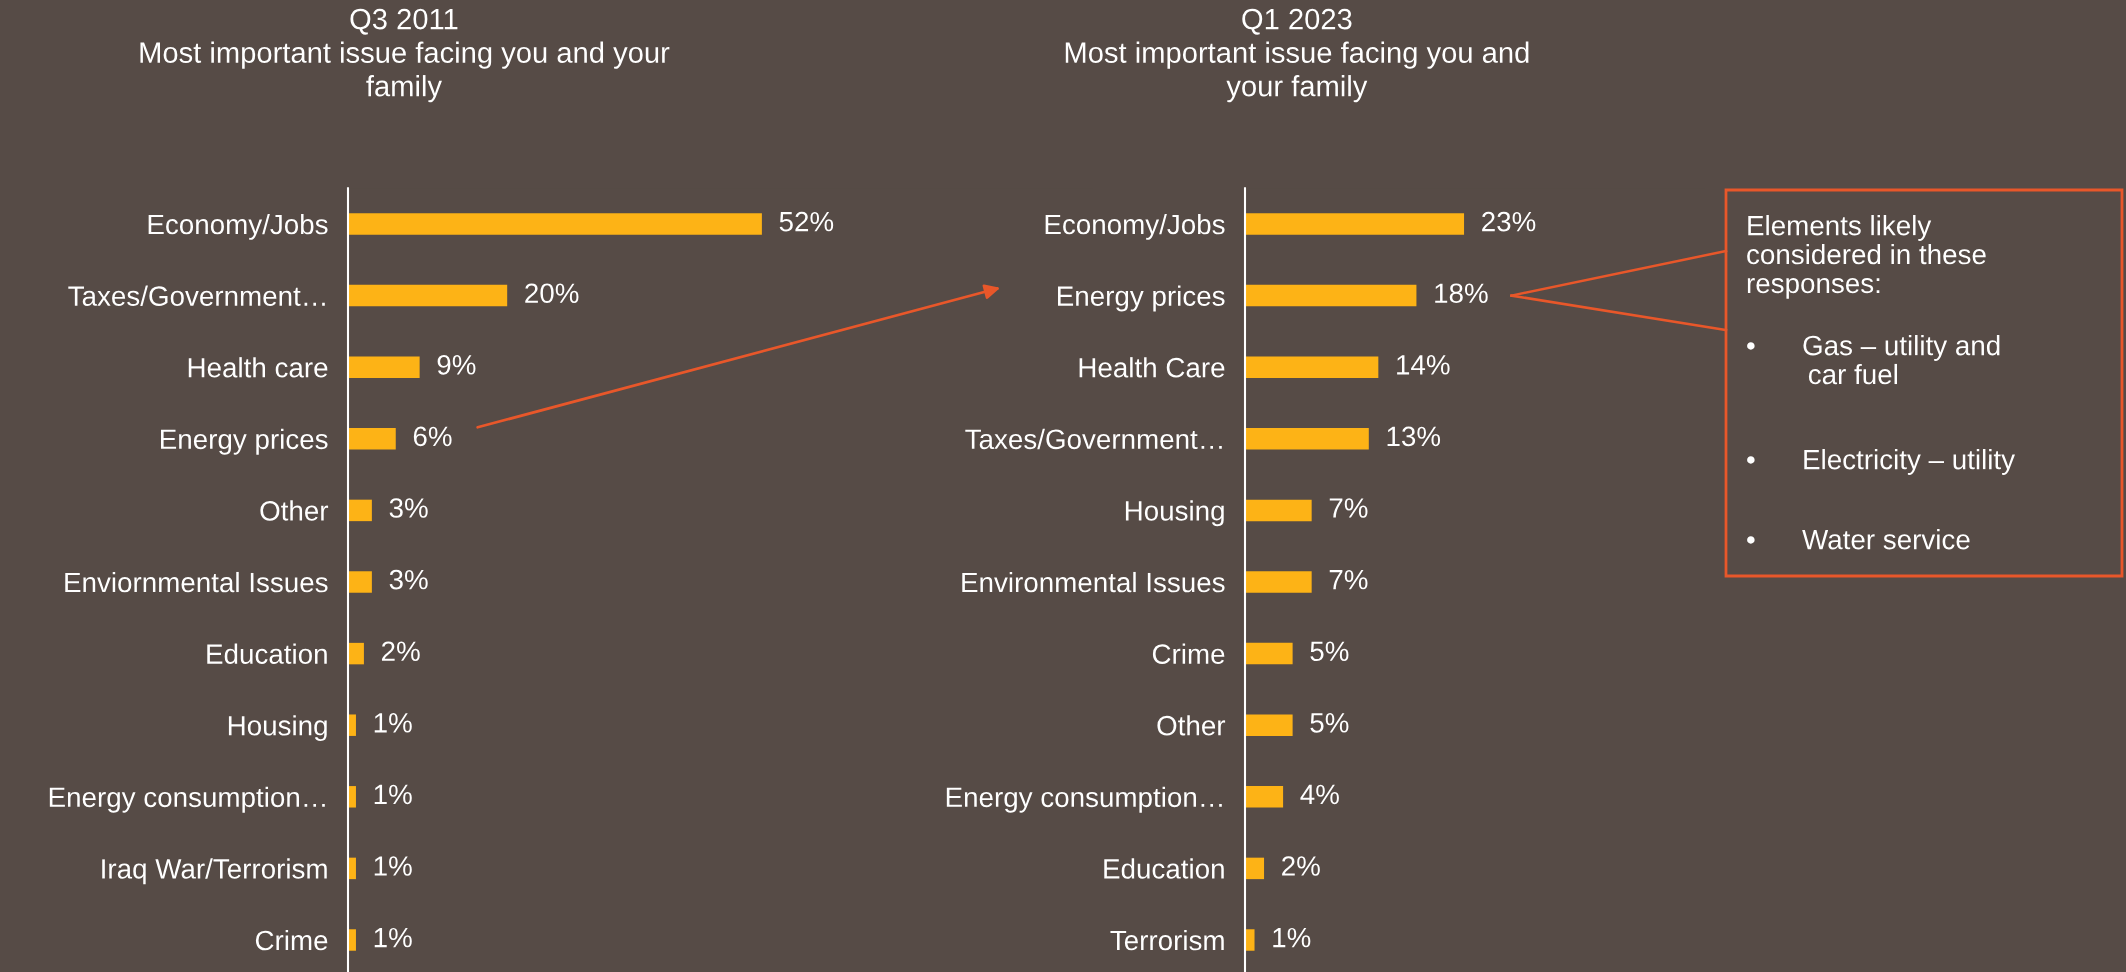  I want to click on chart-title: Q1 2023 Most important issue facing you and your family, so click(1297, 55).